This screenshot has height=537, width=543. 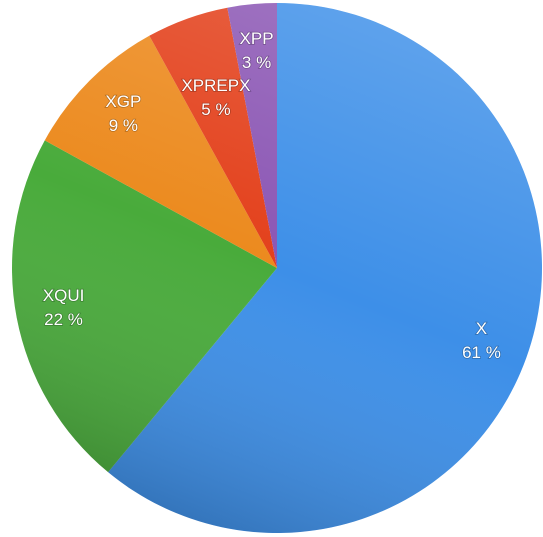 What do you see at coordinates (123, 125) in the screenshot?
I see `slice-value-label: 9 %` at bounding box center [123, 125].